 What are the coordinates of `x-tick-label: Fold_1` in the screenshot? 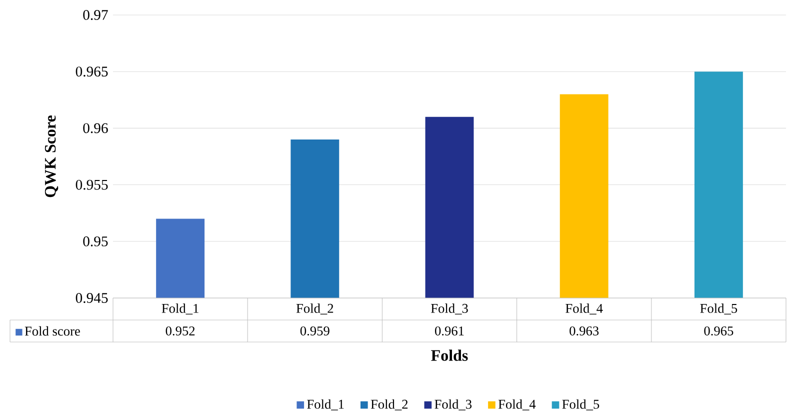 It's located at (180, 308).